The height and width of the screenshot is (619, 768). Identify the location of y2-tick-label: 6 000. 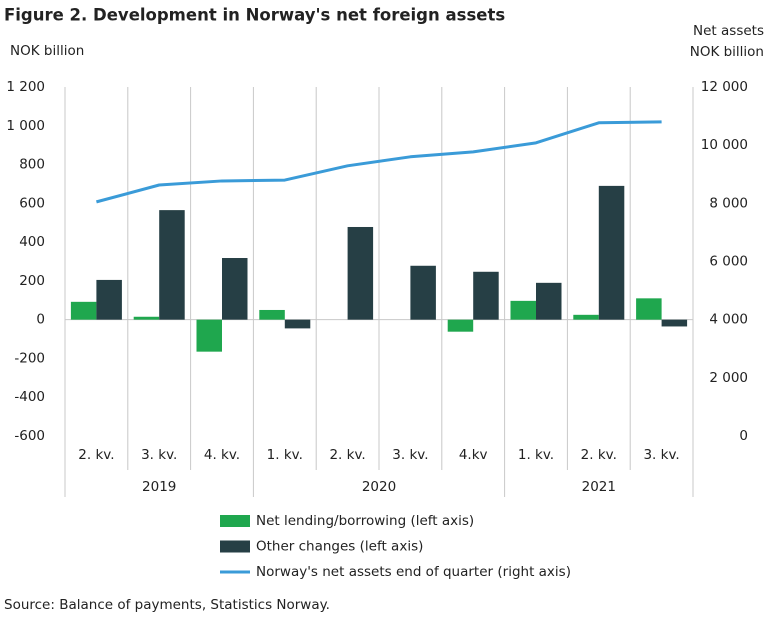
(728, 262).